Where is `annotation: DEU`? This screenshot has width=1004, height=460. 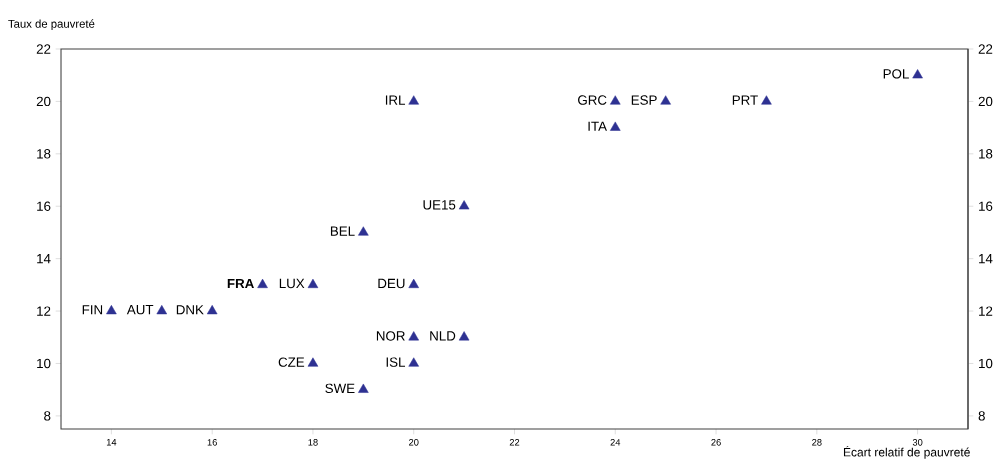 annotation: DEU is located at coordinates (391, 283).